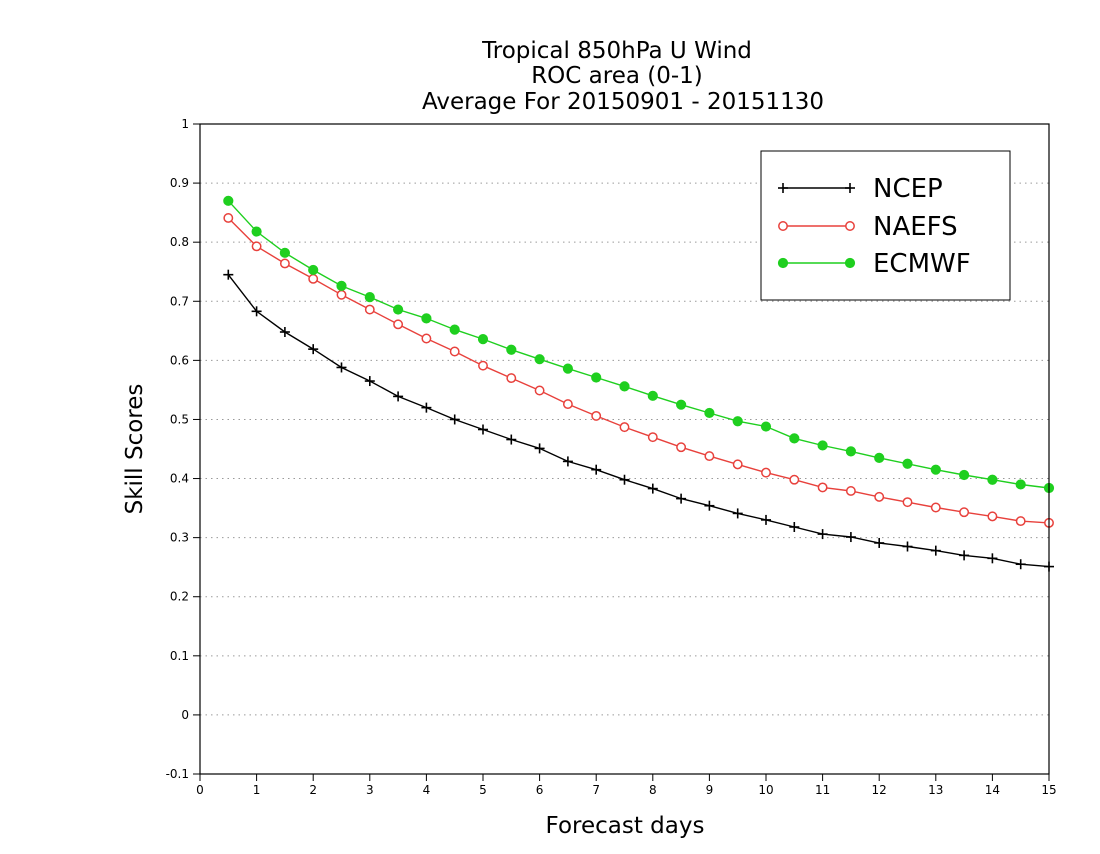 This screenshot has height=854, width=1100. I want to click on x-tick-label: 4, so click(427, 790).